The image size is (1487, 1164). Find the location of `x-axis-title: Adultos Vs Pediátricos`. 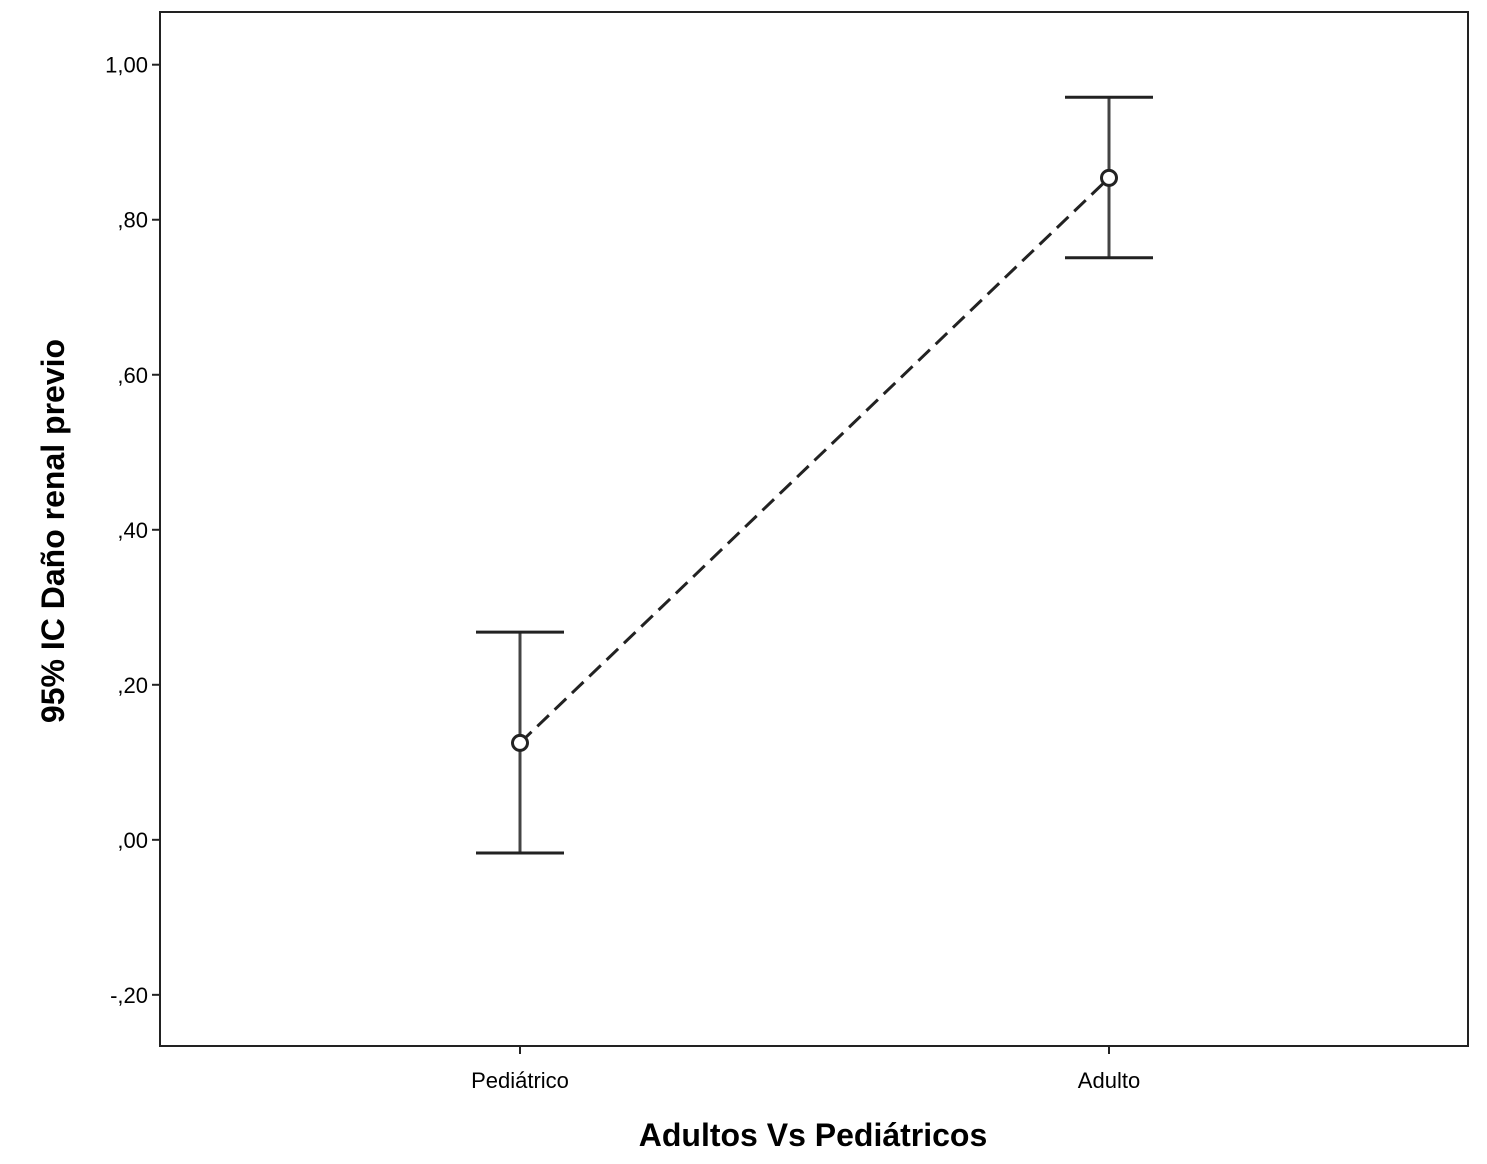

x-axis-title: Adultos Vs Pediátricos is located at coordinates (813, 1135).